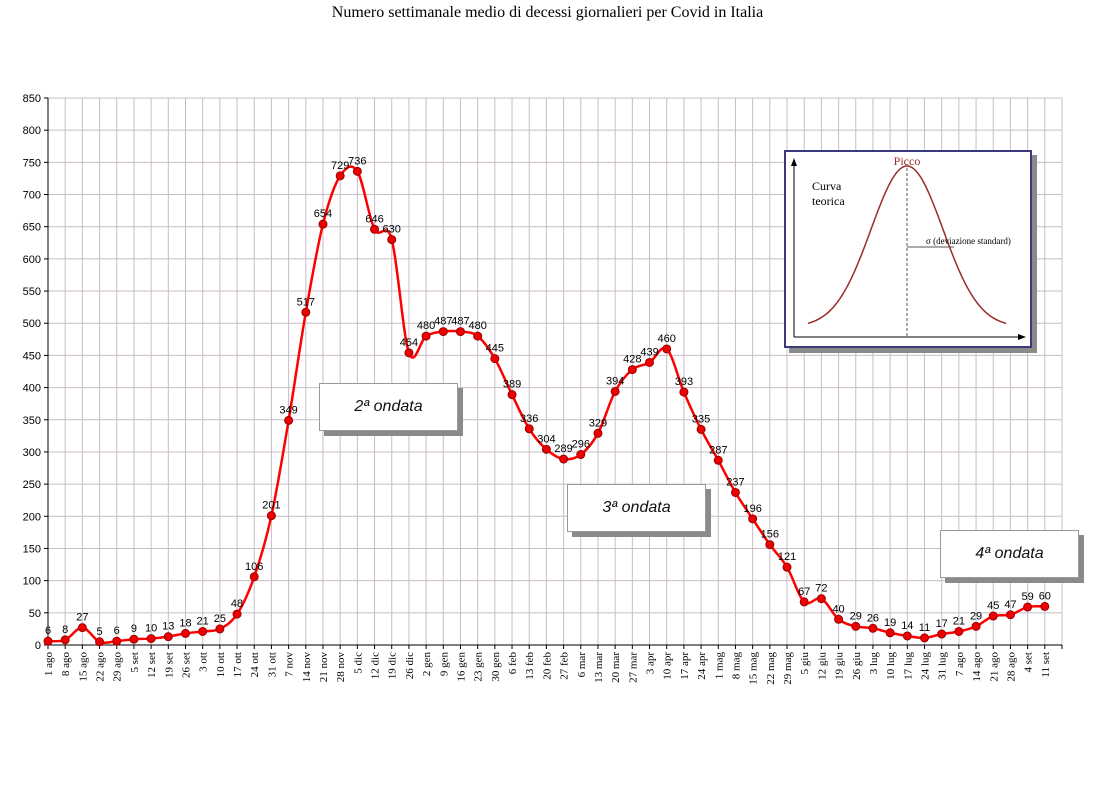 This screenshot has width=1095, height=805. What do you see at coordinates (993, 606) in the screenshot?
I see `data-label: 45` at bounding box center [993, 606].